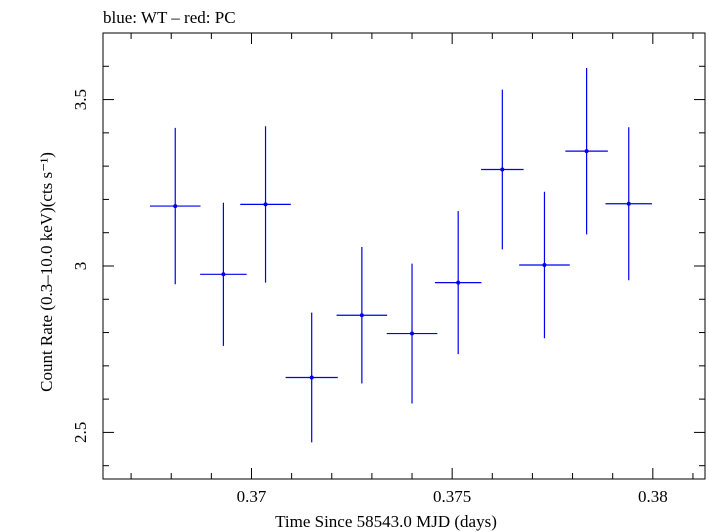 This screenshot has width=709, height=532. I want to click on y-axis-label: Count Rate (0.3–10.0 keV)(cts s⁻¹), so click(46, 272).